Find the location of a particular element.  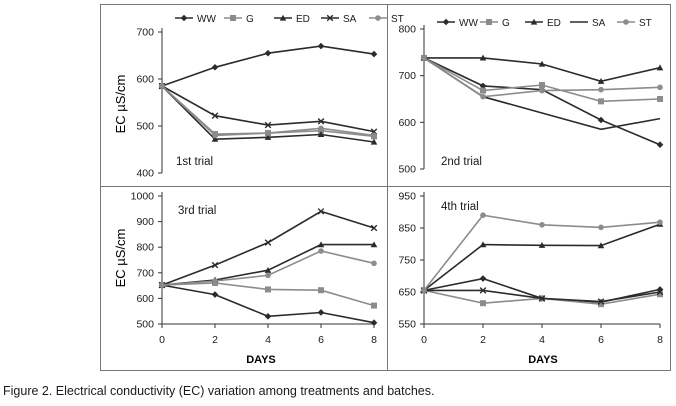

x-axis-title-left: DAYS is located at coordinates (261, 360).